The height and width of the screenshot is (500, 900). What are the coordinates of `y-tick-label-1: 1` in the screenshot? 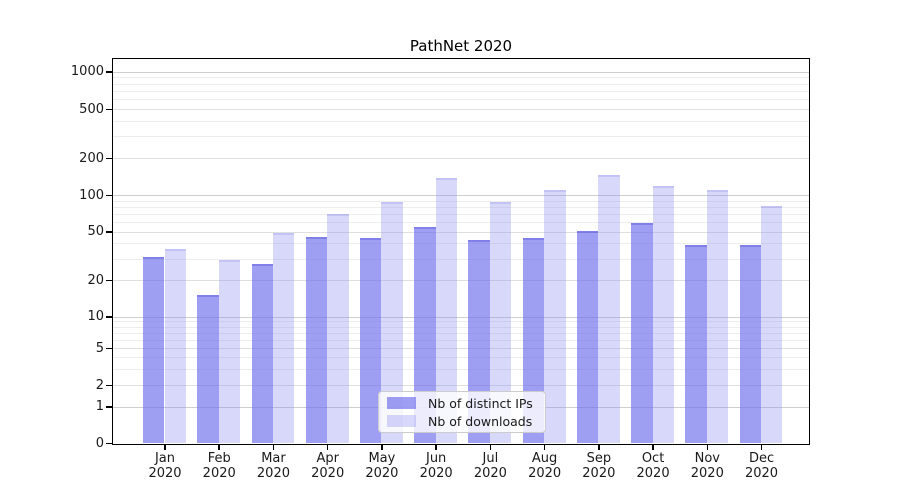 It's located at (99, 406).